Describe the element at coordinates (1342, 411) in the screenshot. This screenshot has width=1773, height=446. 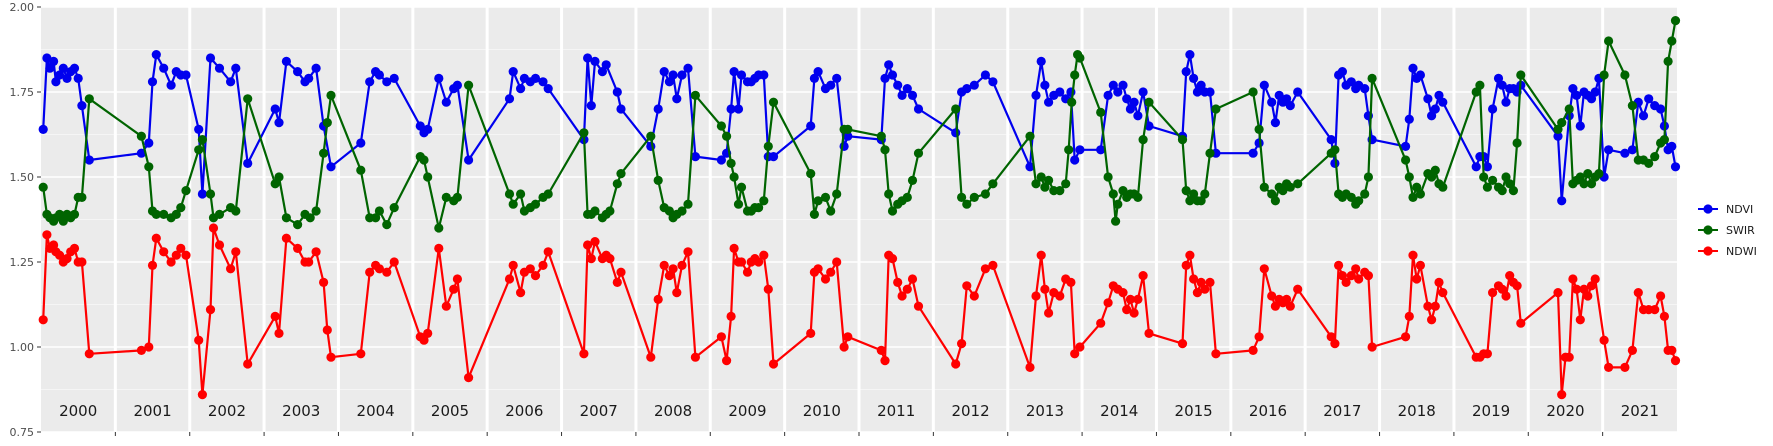
I see `year-label-2017: 2017` at that location.